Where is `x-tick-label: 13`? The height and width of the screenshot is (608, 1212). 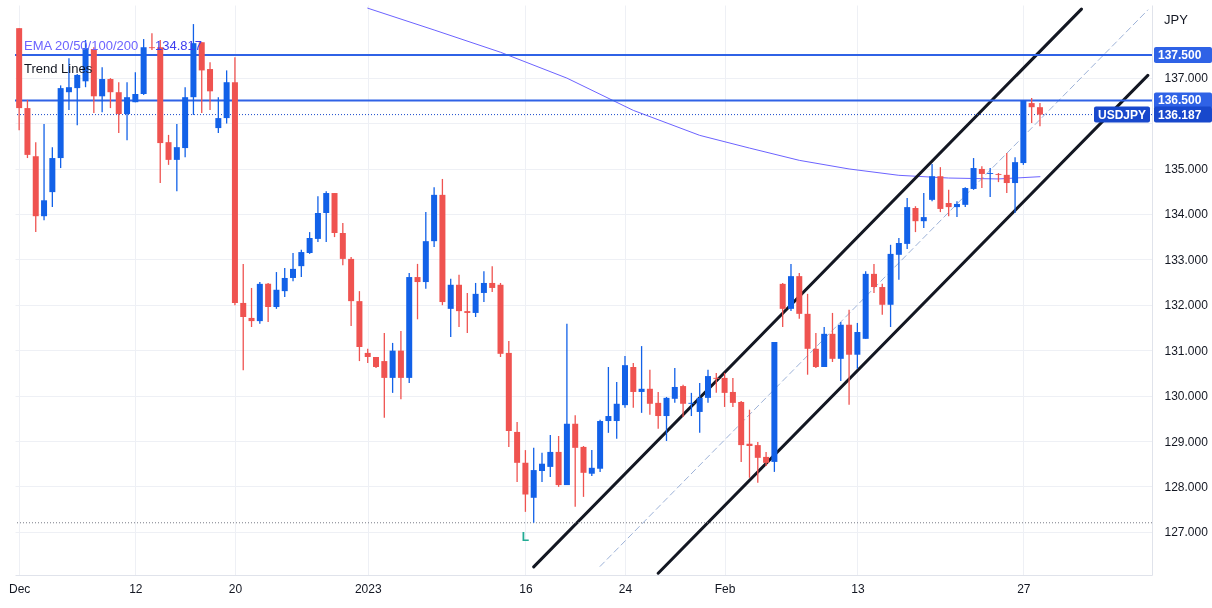 x-tick-label: 13 is located at coordinates (858, 588).